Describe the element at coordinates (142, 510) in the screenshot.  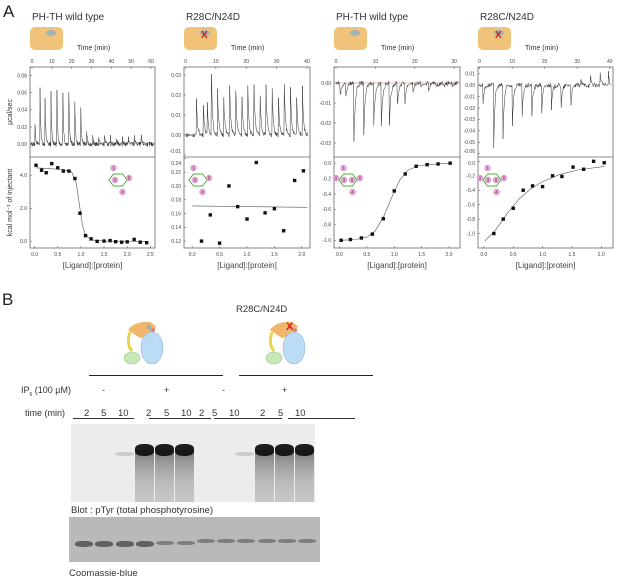
I see `blot-label: Blot : pTyr (total phosphotyrosine)` at that location.